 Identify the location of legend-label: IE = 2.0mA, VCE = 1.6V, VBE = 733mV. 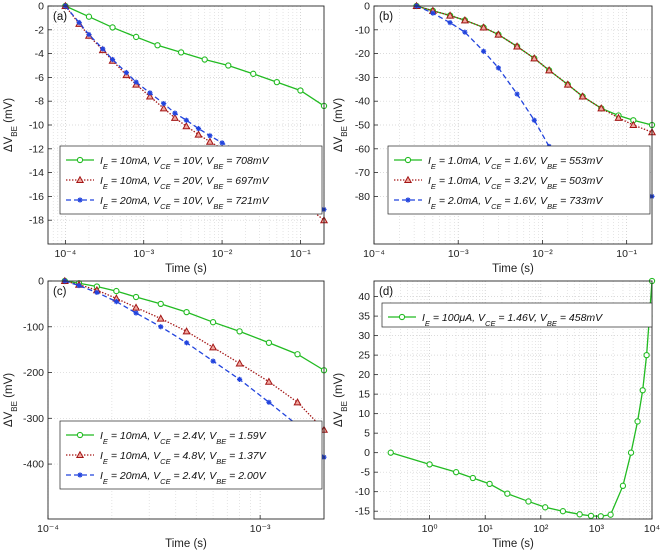
(515, 203).